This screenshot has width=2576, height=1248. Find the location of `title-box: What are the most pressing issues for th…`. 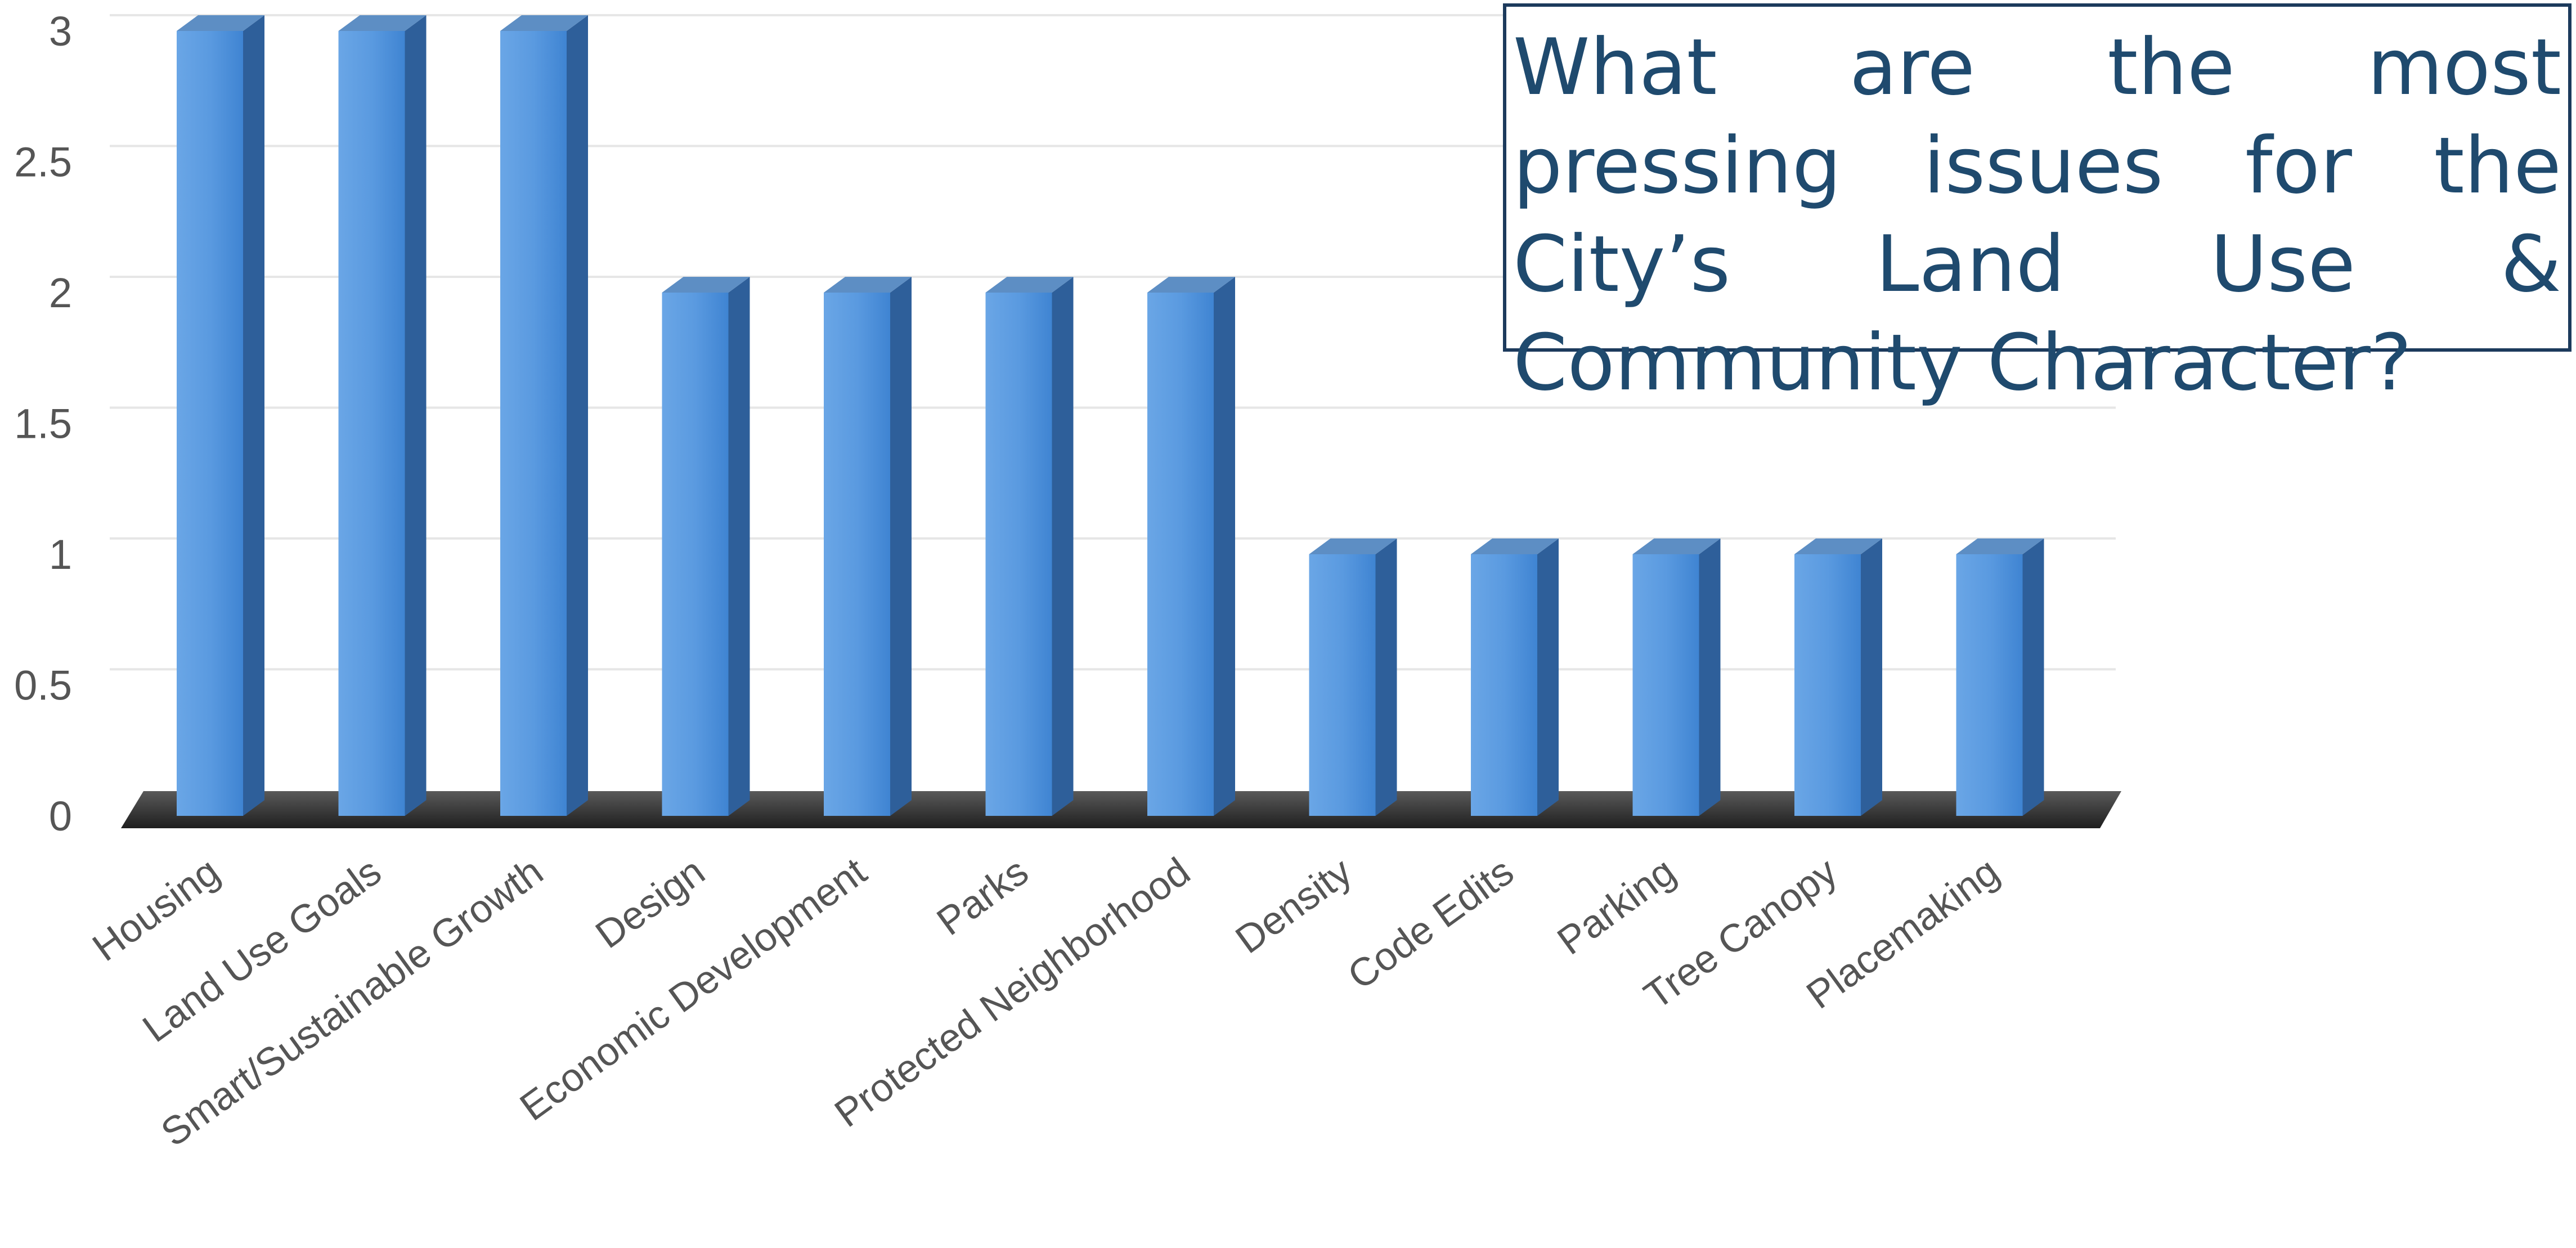

title-box: What are the most pressing issues for th… is located at coordinates (2037, 205).